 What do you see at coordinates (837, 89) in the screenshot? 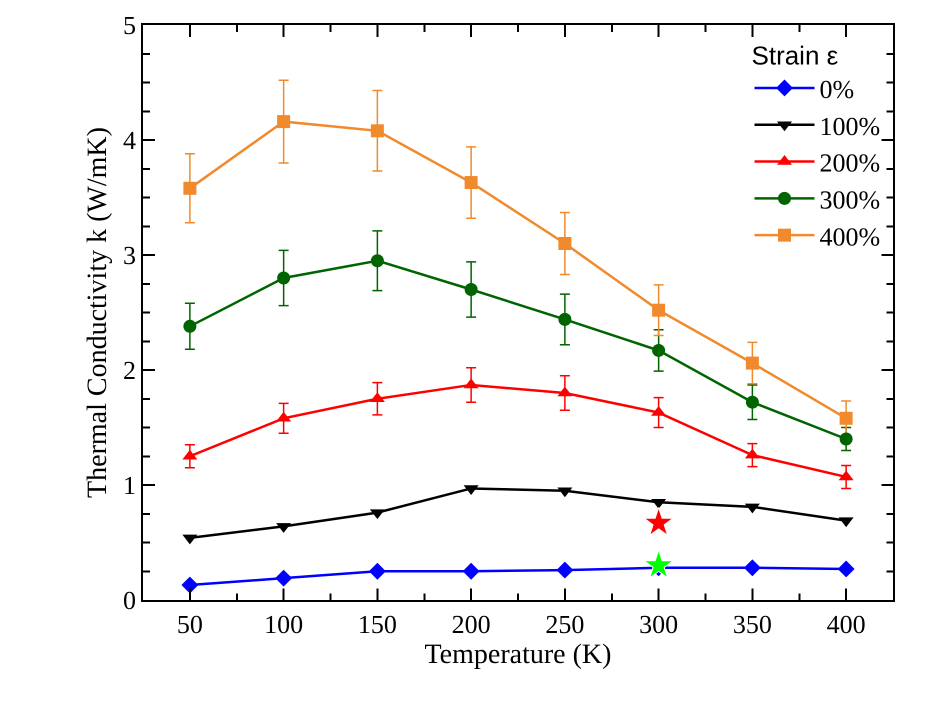
I see `legend-label: 0%` at bounding box center [837, 89].